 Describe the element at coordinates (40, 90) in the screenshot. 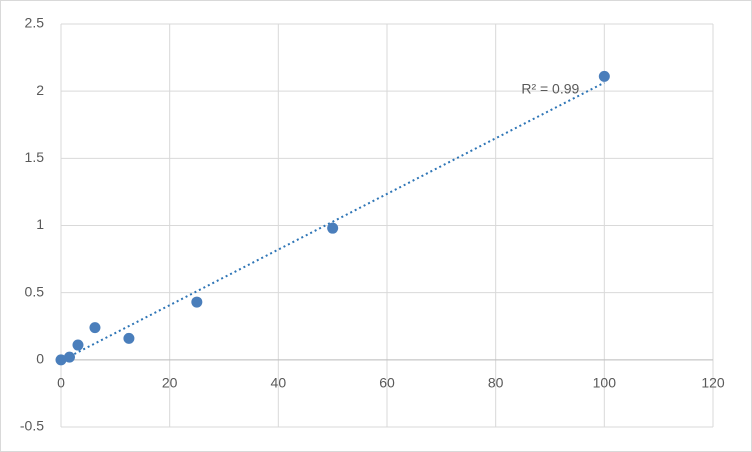

I see `y-tick-label: 2` at that location.